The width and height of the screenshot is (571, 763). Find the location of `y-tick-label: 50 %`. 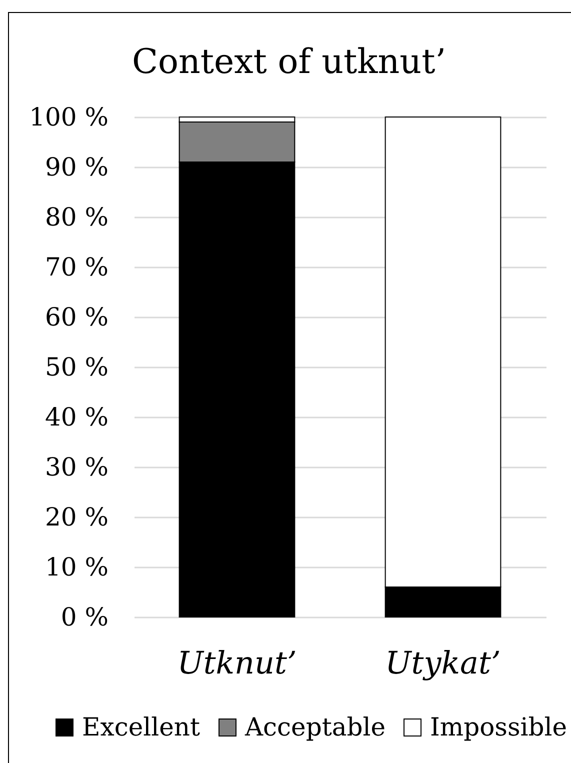

y-tick-label: 50 % is located at coordinates (76, 367).